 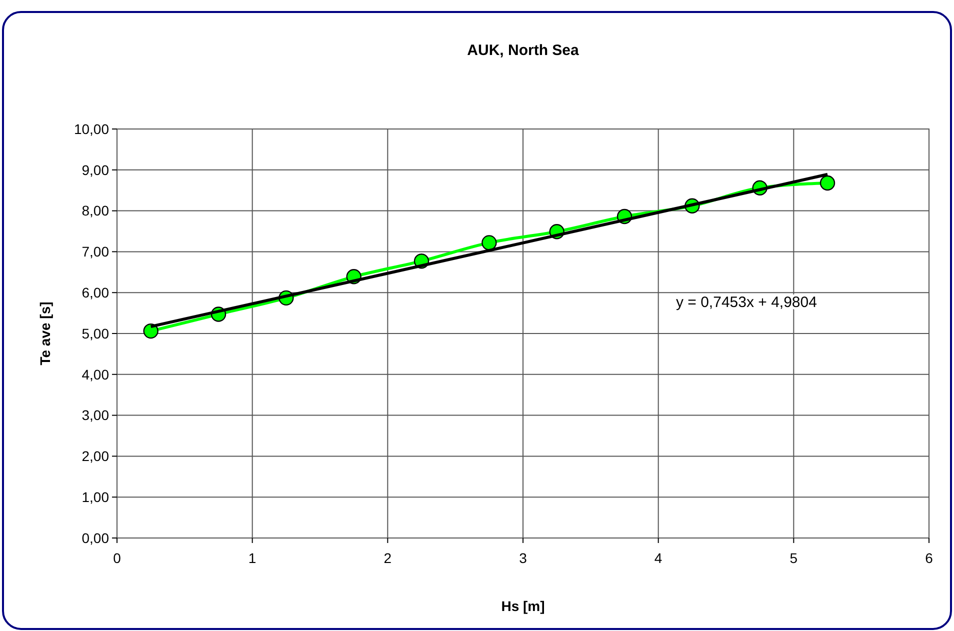 I want to click on x-axis-title: Hs [m], so click(x=523, y=606).